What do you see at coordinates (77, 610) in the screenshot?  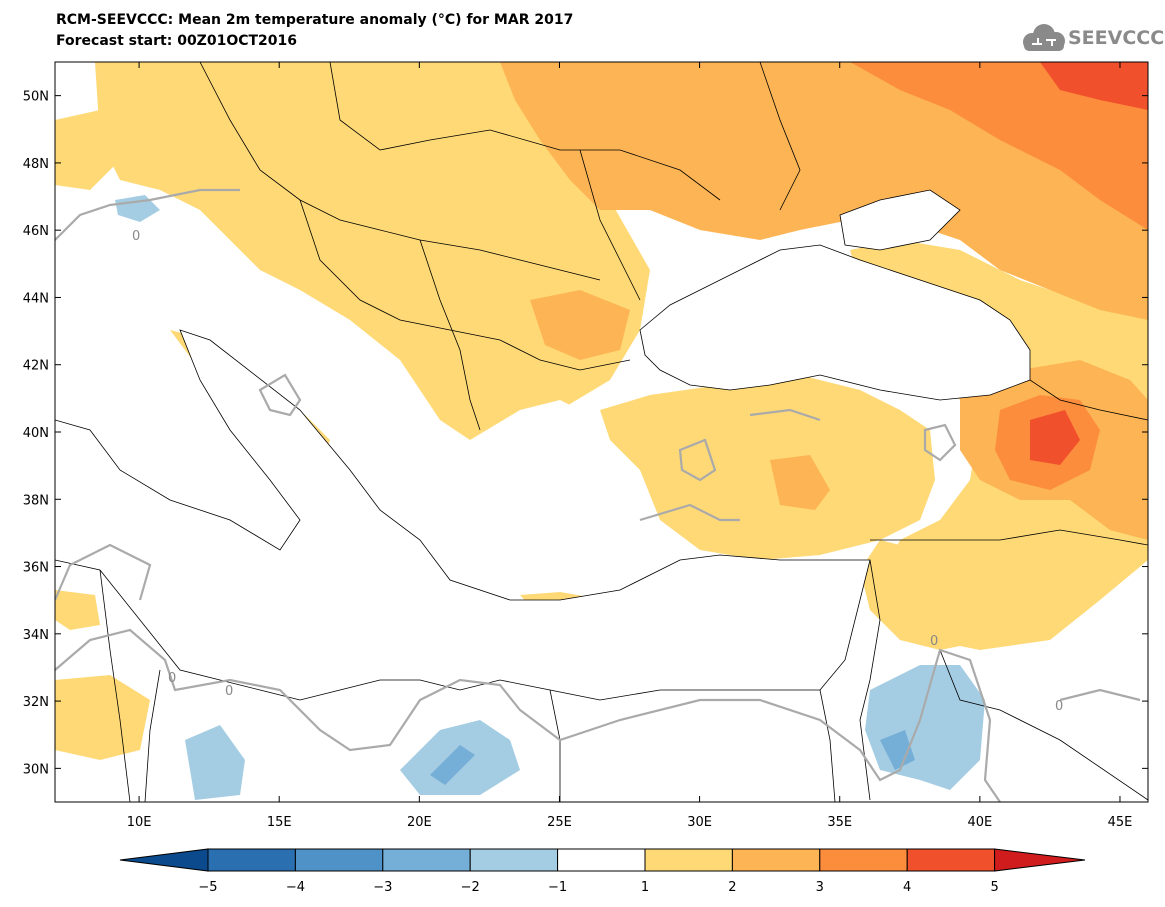 I see `anomaly-area-tunisia` at bounding box center [77, 610].